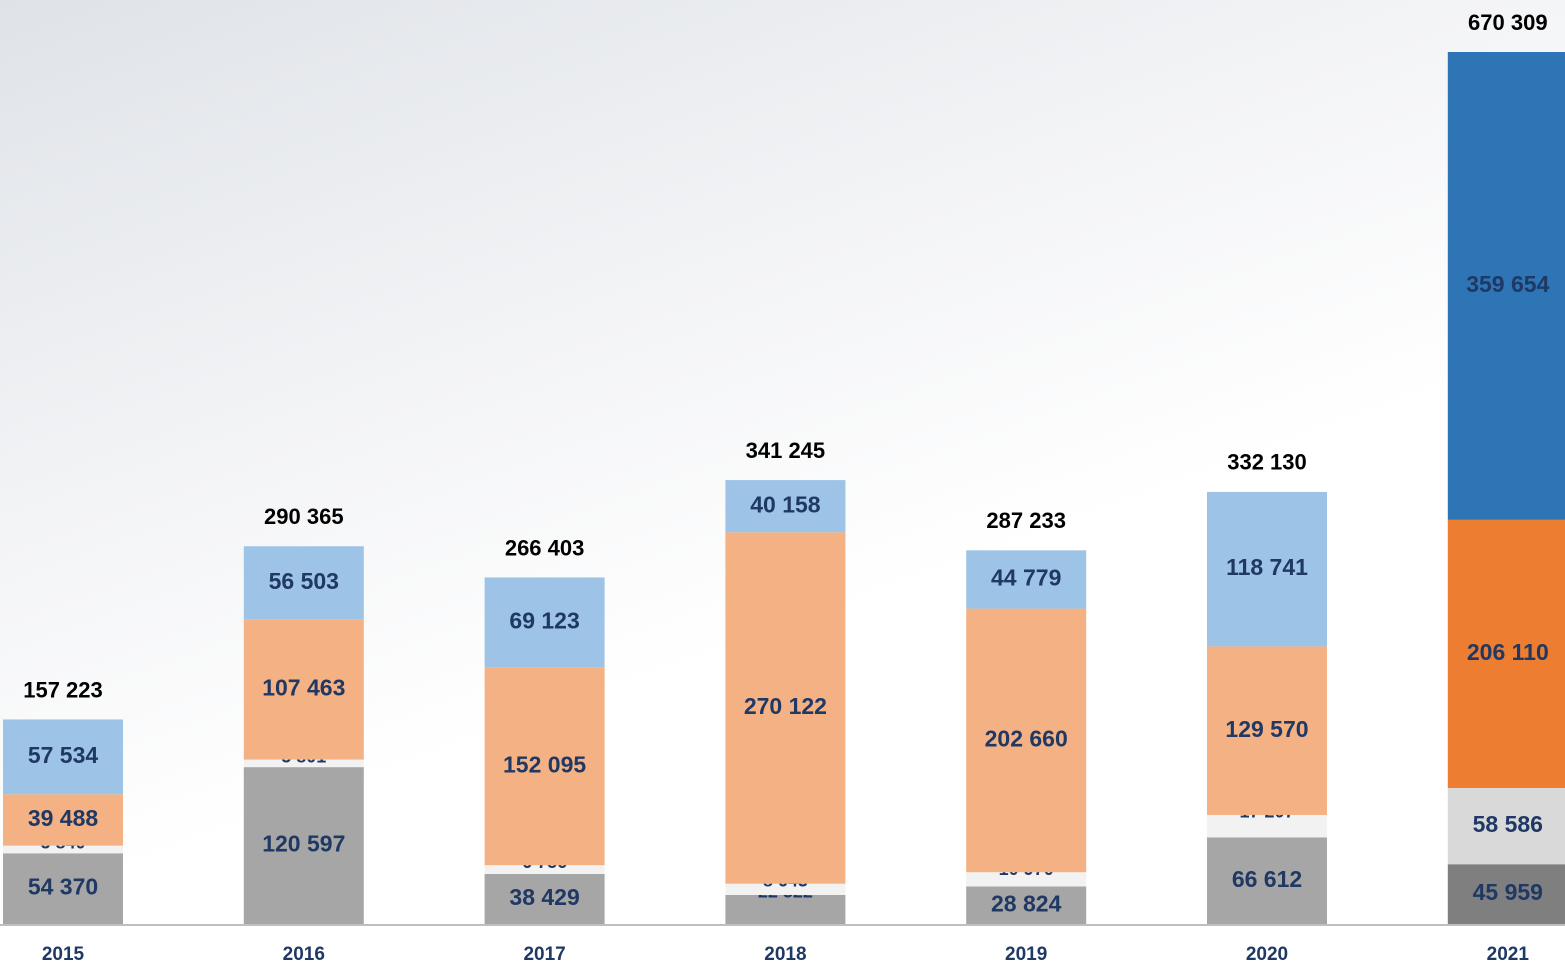 This screenshot has height=964, width=1565. What do you see at coordinates (545, 547) in the screenshot?
I see `total-label: 266 403` at bounding box center [545, 547].